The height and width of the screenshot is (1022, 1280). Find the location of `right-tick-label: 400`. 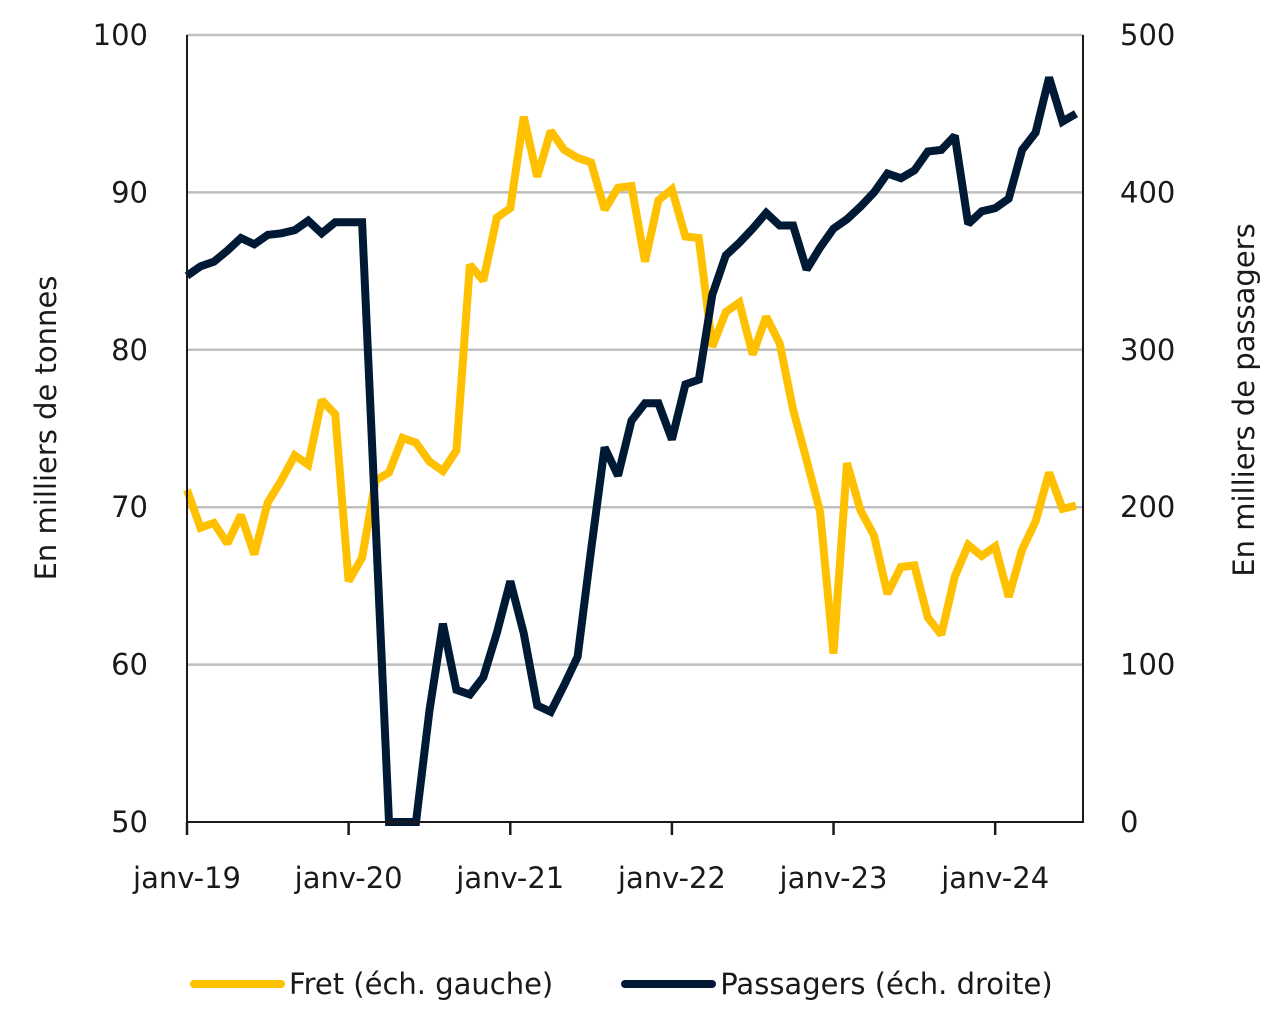

right-tick-label: 400 is located at coordinates (1147, 192).